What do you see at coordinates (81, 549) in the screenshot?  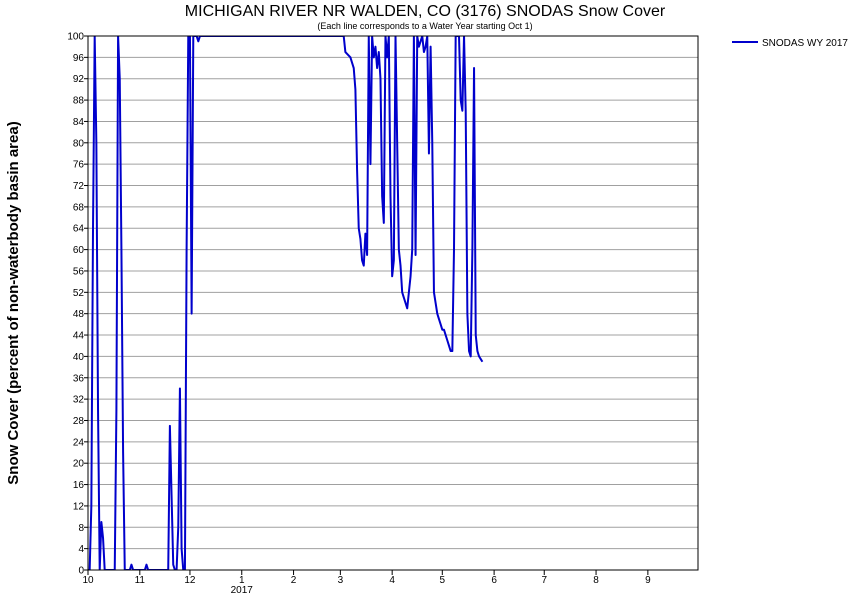 I see `y-tick-label: 4` at bounding box center [81, 549].